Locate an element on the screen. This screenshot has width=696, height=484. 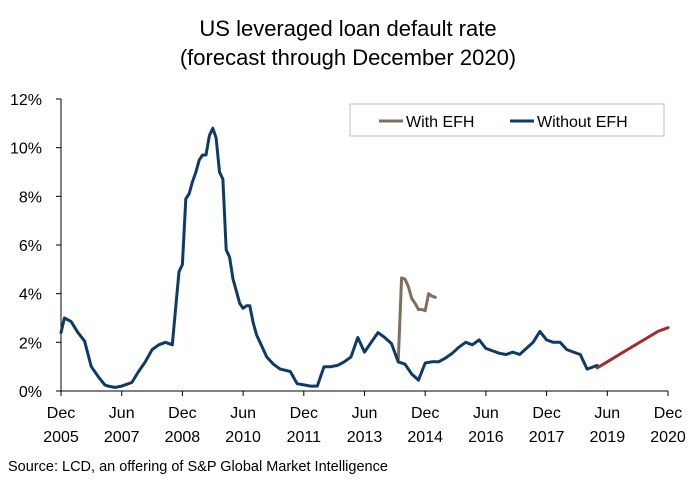
x-tick-year: 2014 is located at coordinates (425, 437).